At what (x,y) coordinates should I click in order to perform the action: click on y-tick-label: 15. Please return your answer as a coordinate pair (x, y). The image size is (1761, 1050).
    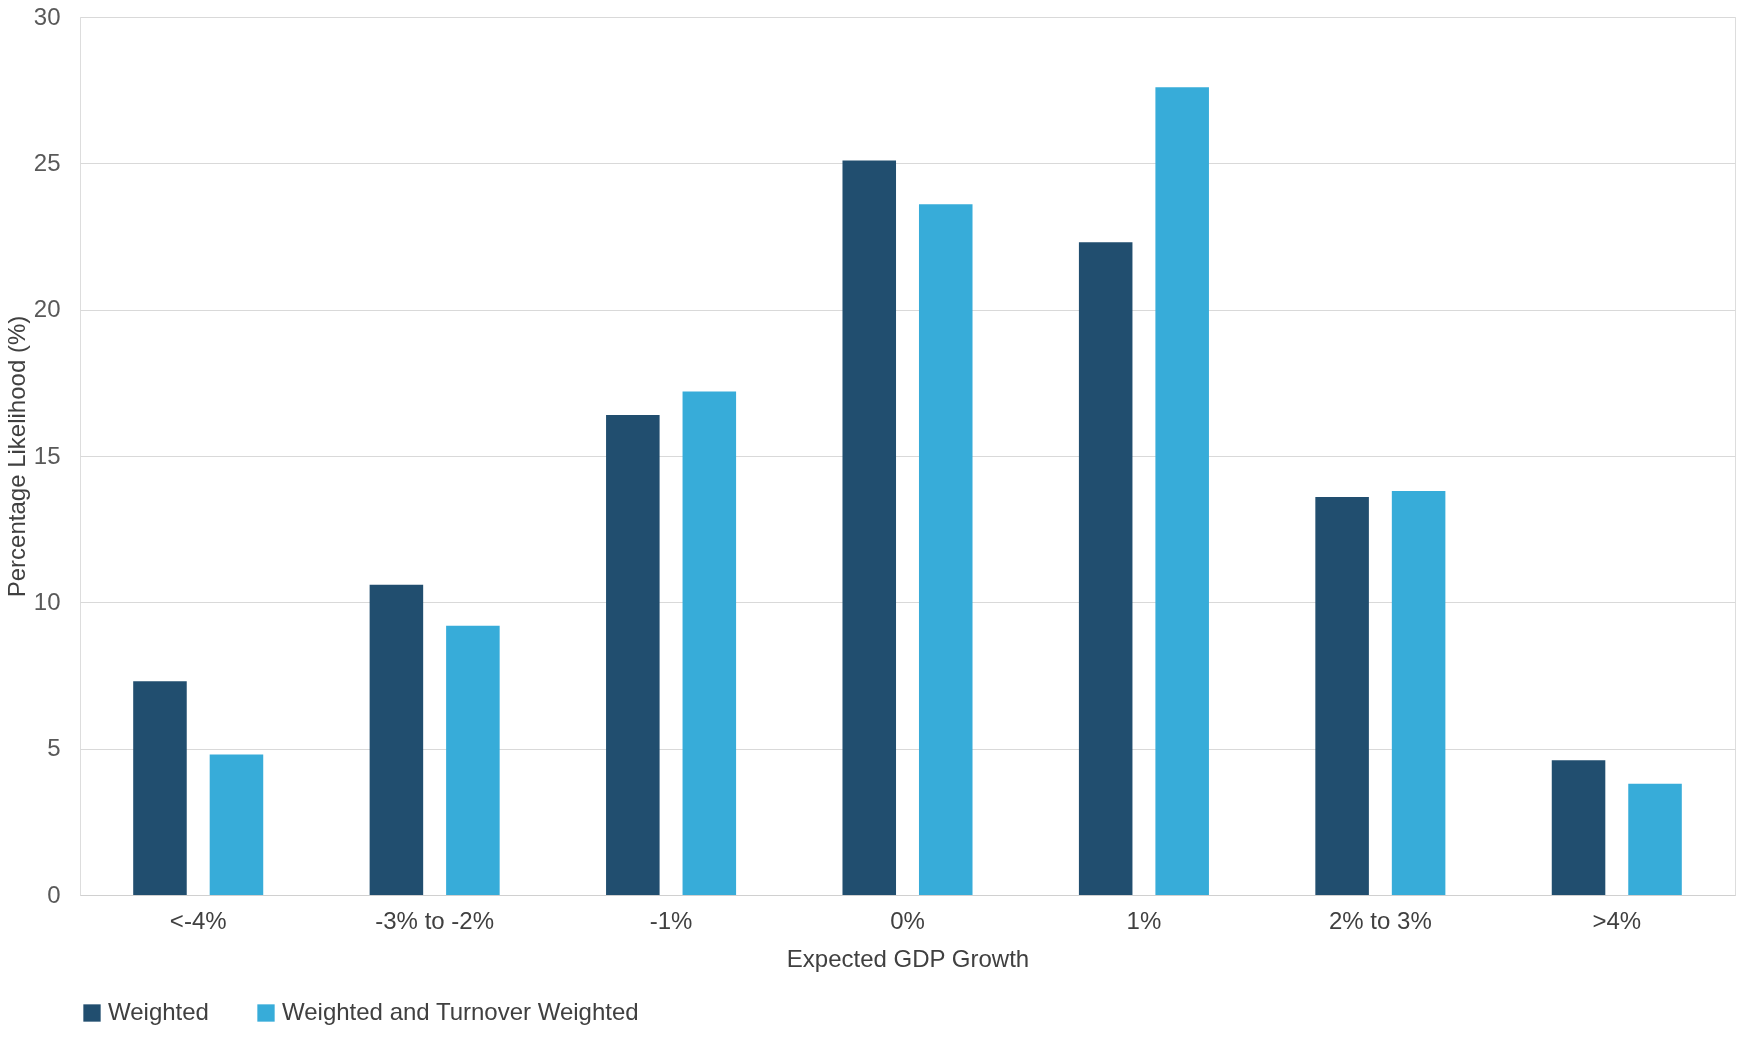
    Looking at the image, I should click on (47, 455).